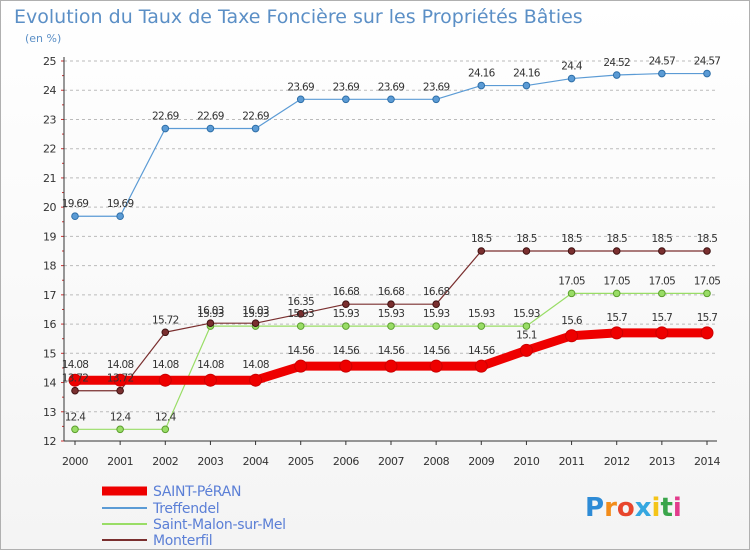 The height and width of the screenshot is (550, 750). What do you see at coordinates (75, 204) in the screenshot?
I see `data-label: 19.69` at bounding box center [75, 204].